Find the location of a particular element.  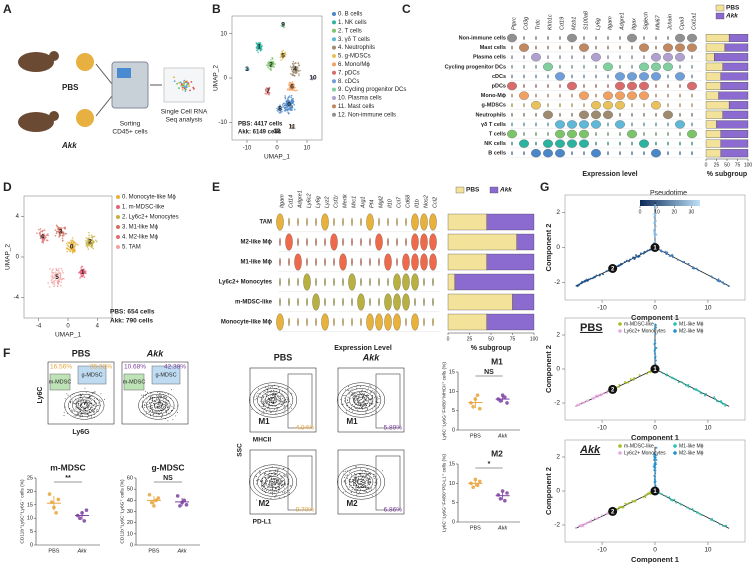

gene-label: Itgam is located at coordinates (282, 201).